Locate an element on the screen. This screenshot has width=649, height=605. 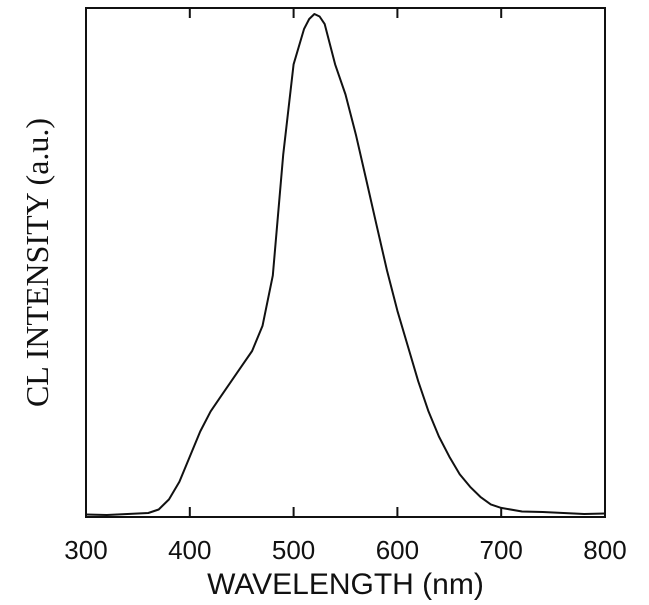
x-tick-label-500: 500 is located at coordinates (293, 550).